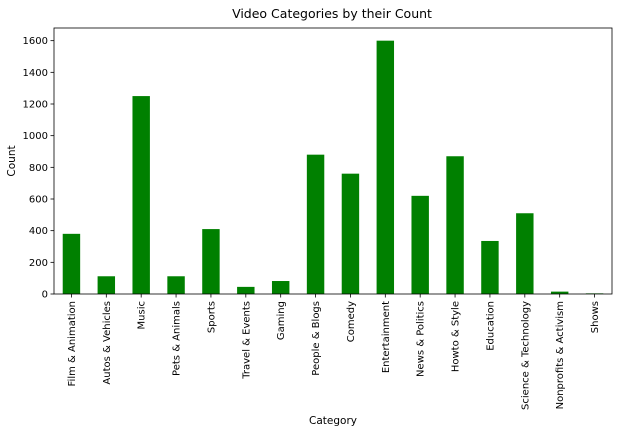 This screenshot has height=433, width=622. What do you see at coordinates (35, 136) in the screenshot?
I see `y-tick-label: 1000` at bounding box center [35, 136].